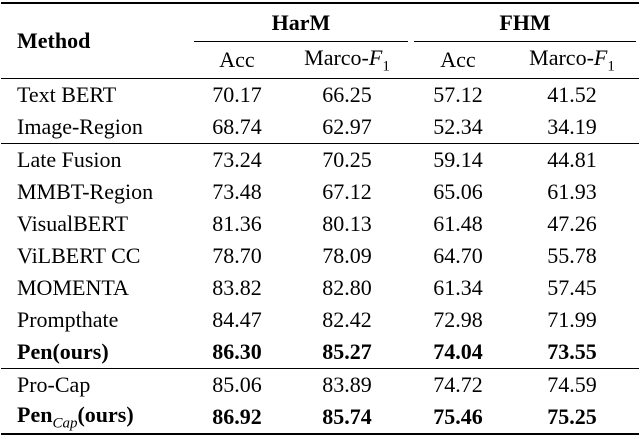 Image resolution: width=640 pixels, height=439 pixels. What do you see at coordinates (458, 127) in the screenshot?
I see `value-cell: 52.34` at bounding box center [458, 127].